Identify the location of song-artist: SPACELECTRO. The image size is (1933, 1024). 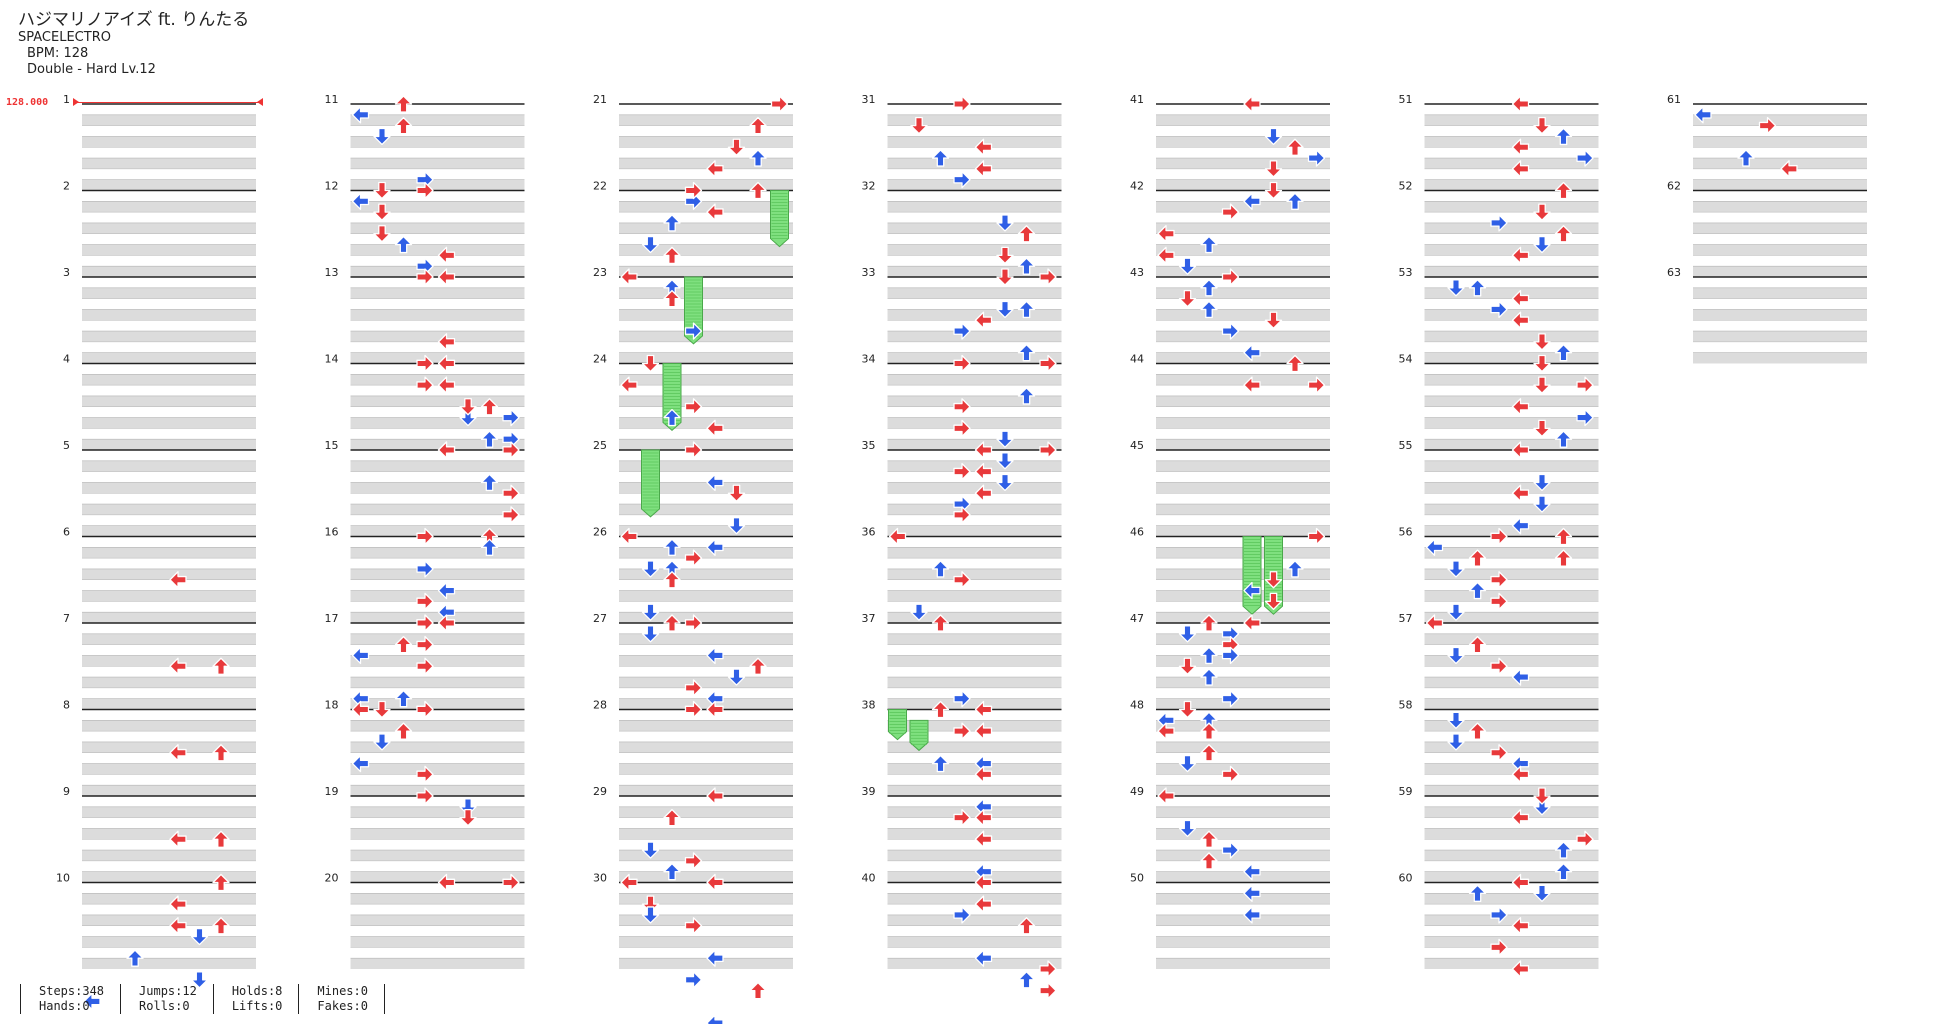
(64, 37).